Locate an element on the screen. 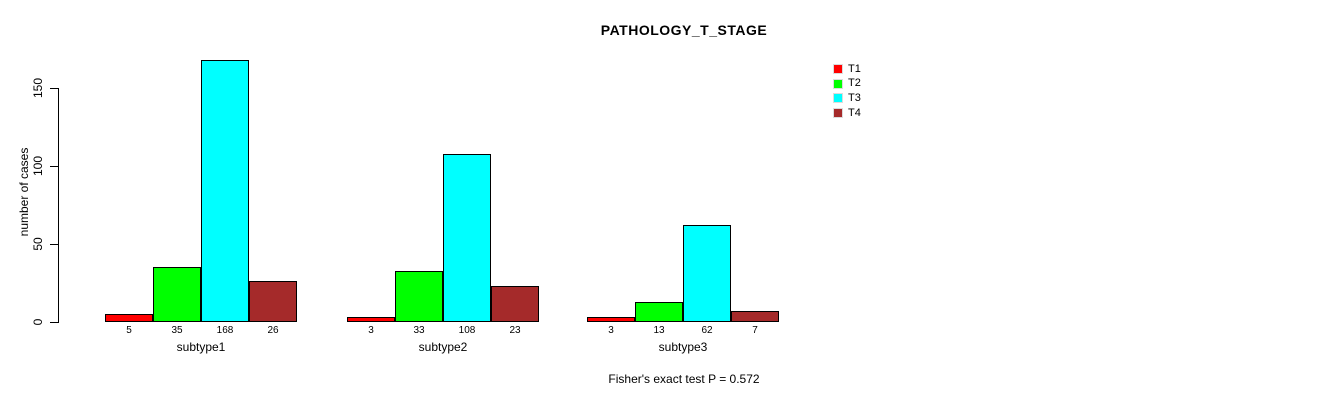  group-label-subtype3: subtype3 is located at coordinates (683, 347).